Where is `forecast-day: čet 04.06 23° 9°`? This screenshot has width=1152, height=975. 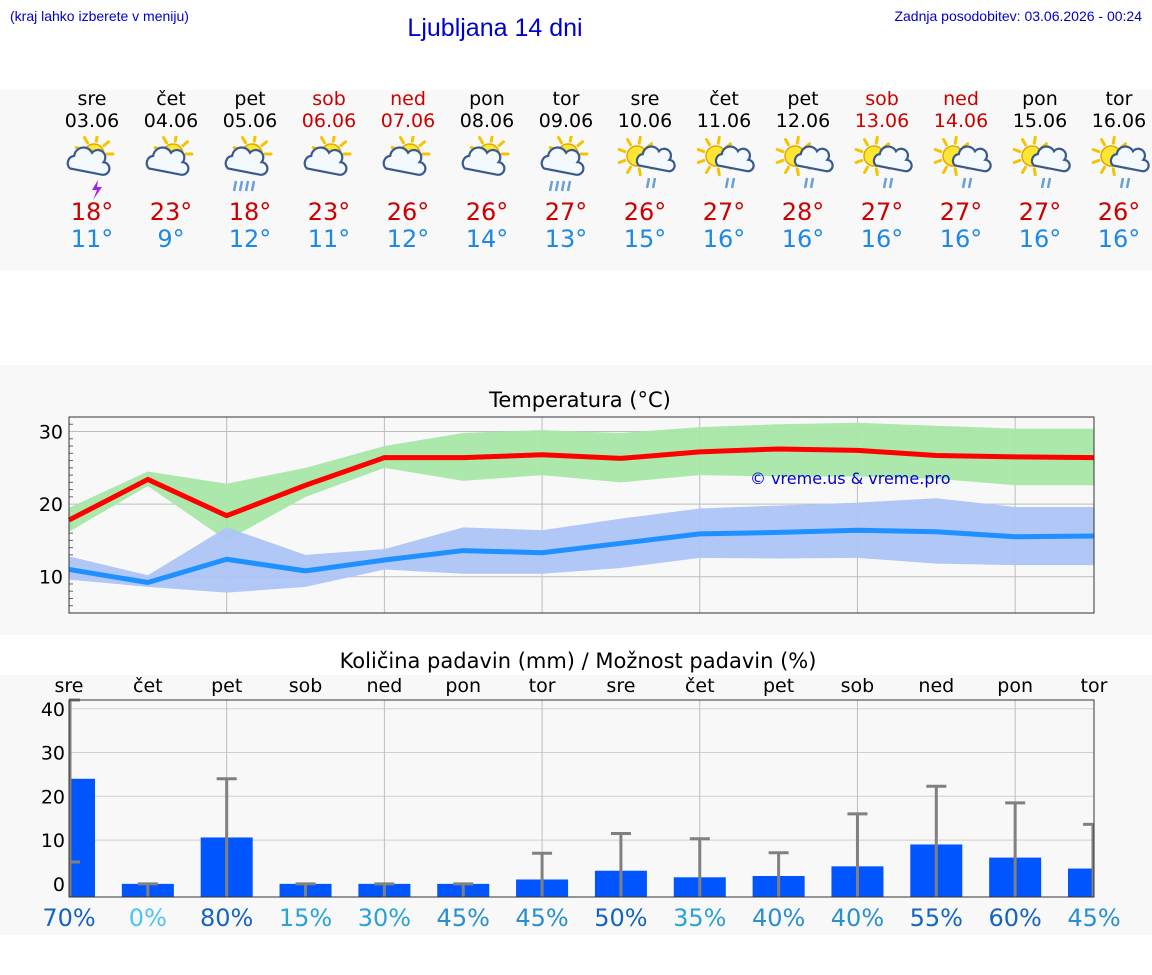 forecast-day: čet 04.06 23° 9° is located at coordinates (171, 170).